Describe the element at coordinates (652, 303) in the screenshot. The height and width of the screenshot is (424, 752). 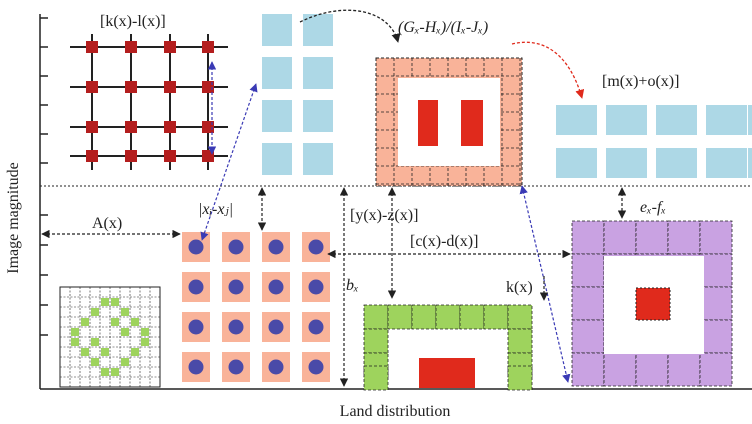
I see `purple-frame-block` at that location.